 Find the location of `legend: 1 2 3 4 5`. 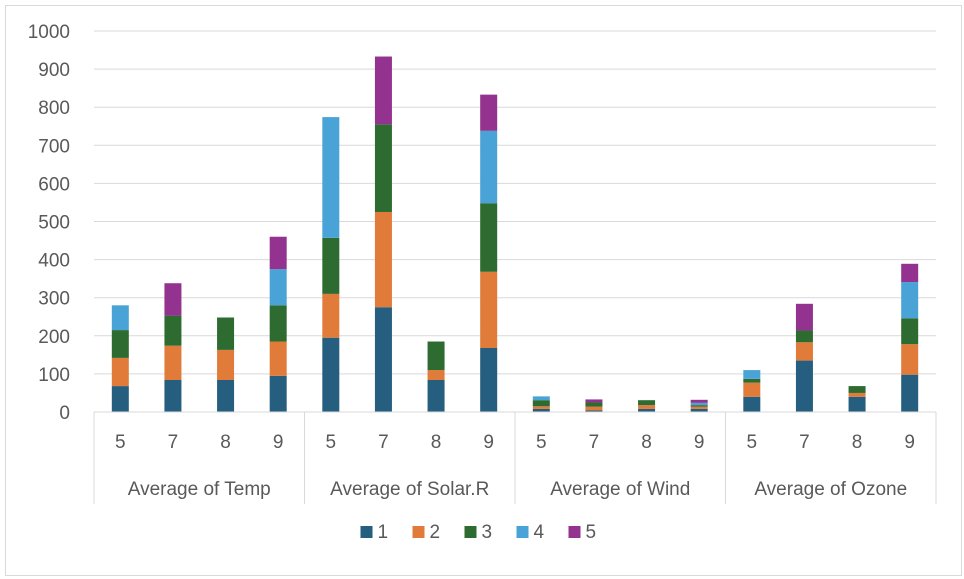

legend: 1 2 3 4 5 is located at coordinates (478, 532).